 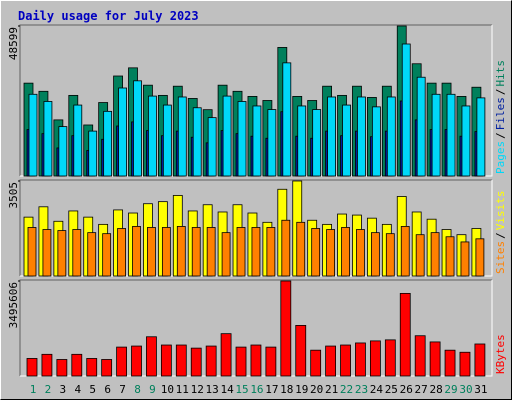 I want to click on x-tick-label: 19, so click(x=301, y=389).